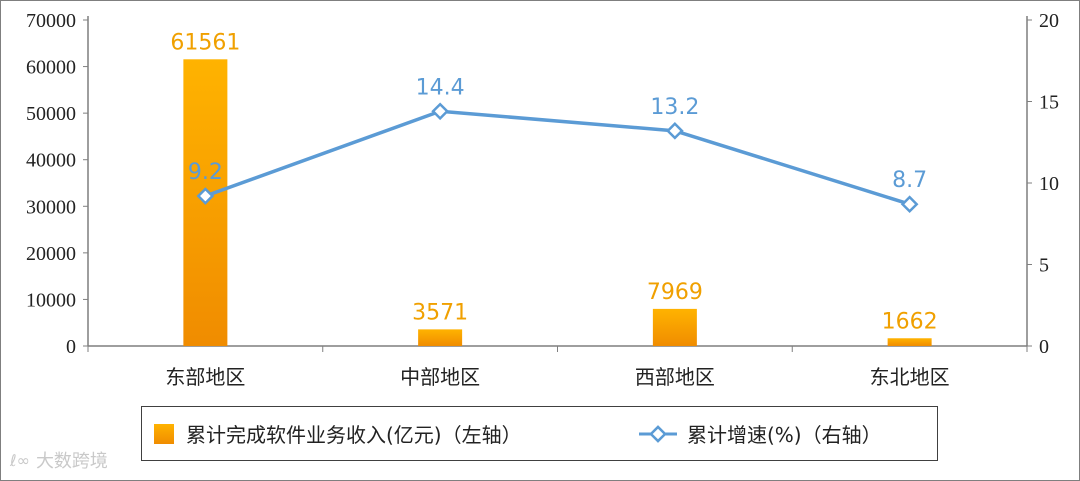 The width and height of the screenshot is (1080, 481). I want to click on right-tick-label: 10, so click(1049, 184).